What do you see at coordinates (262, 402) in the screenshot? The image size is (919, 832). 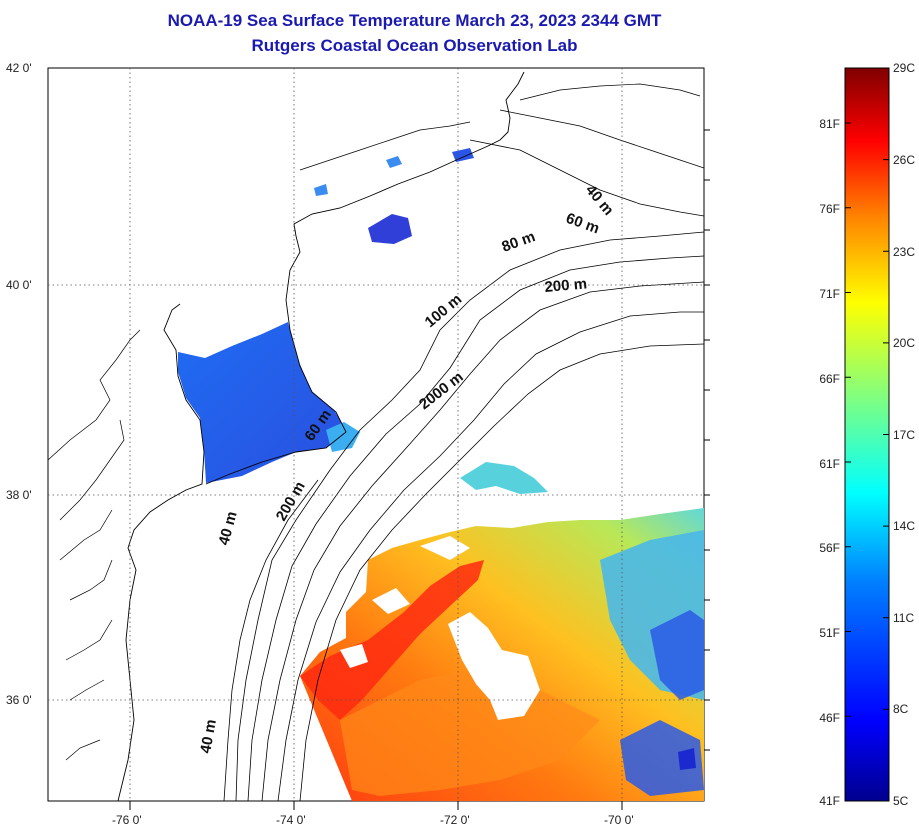 I see `sst-patch-chesapeake` at bounding box center [262, 402].